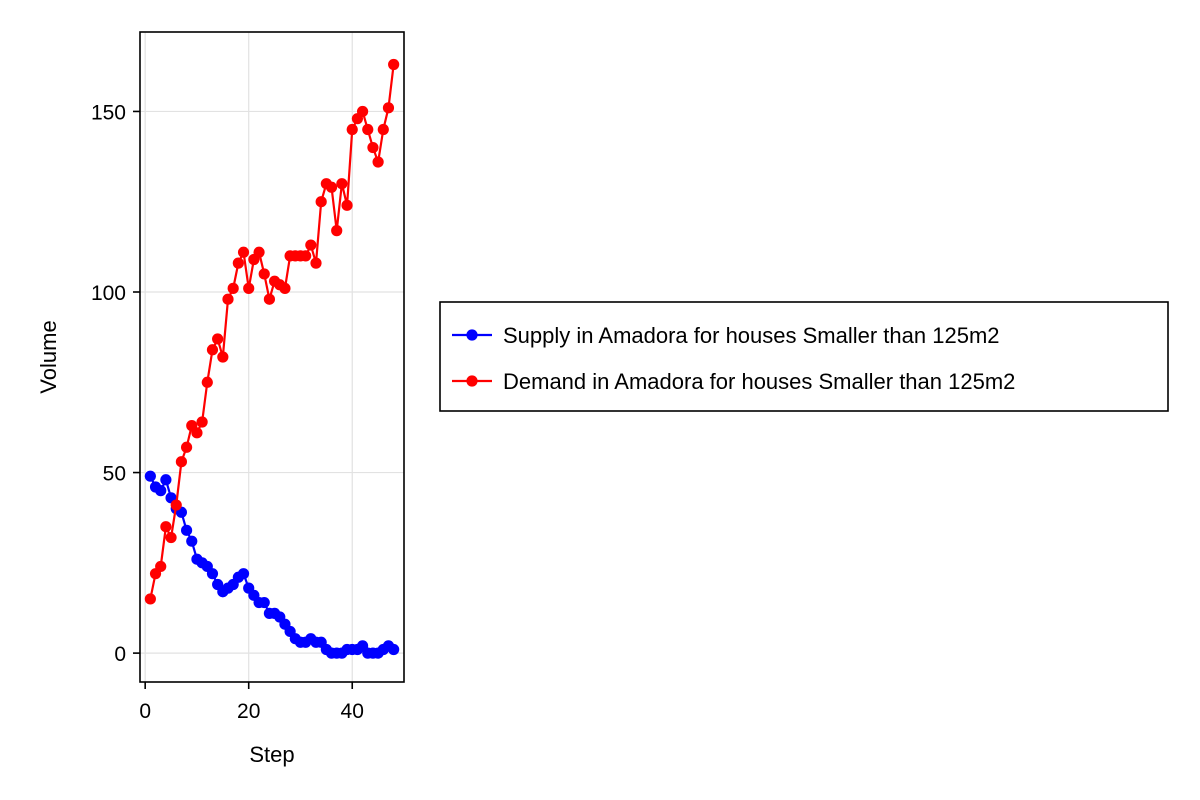 The image size is (1200, 800). What do you see at coordinates (48, 356) in the screenshot?
I see `y-axis-title: Volume` at bounding box center [48, 356].